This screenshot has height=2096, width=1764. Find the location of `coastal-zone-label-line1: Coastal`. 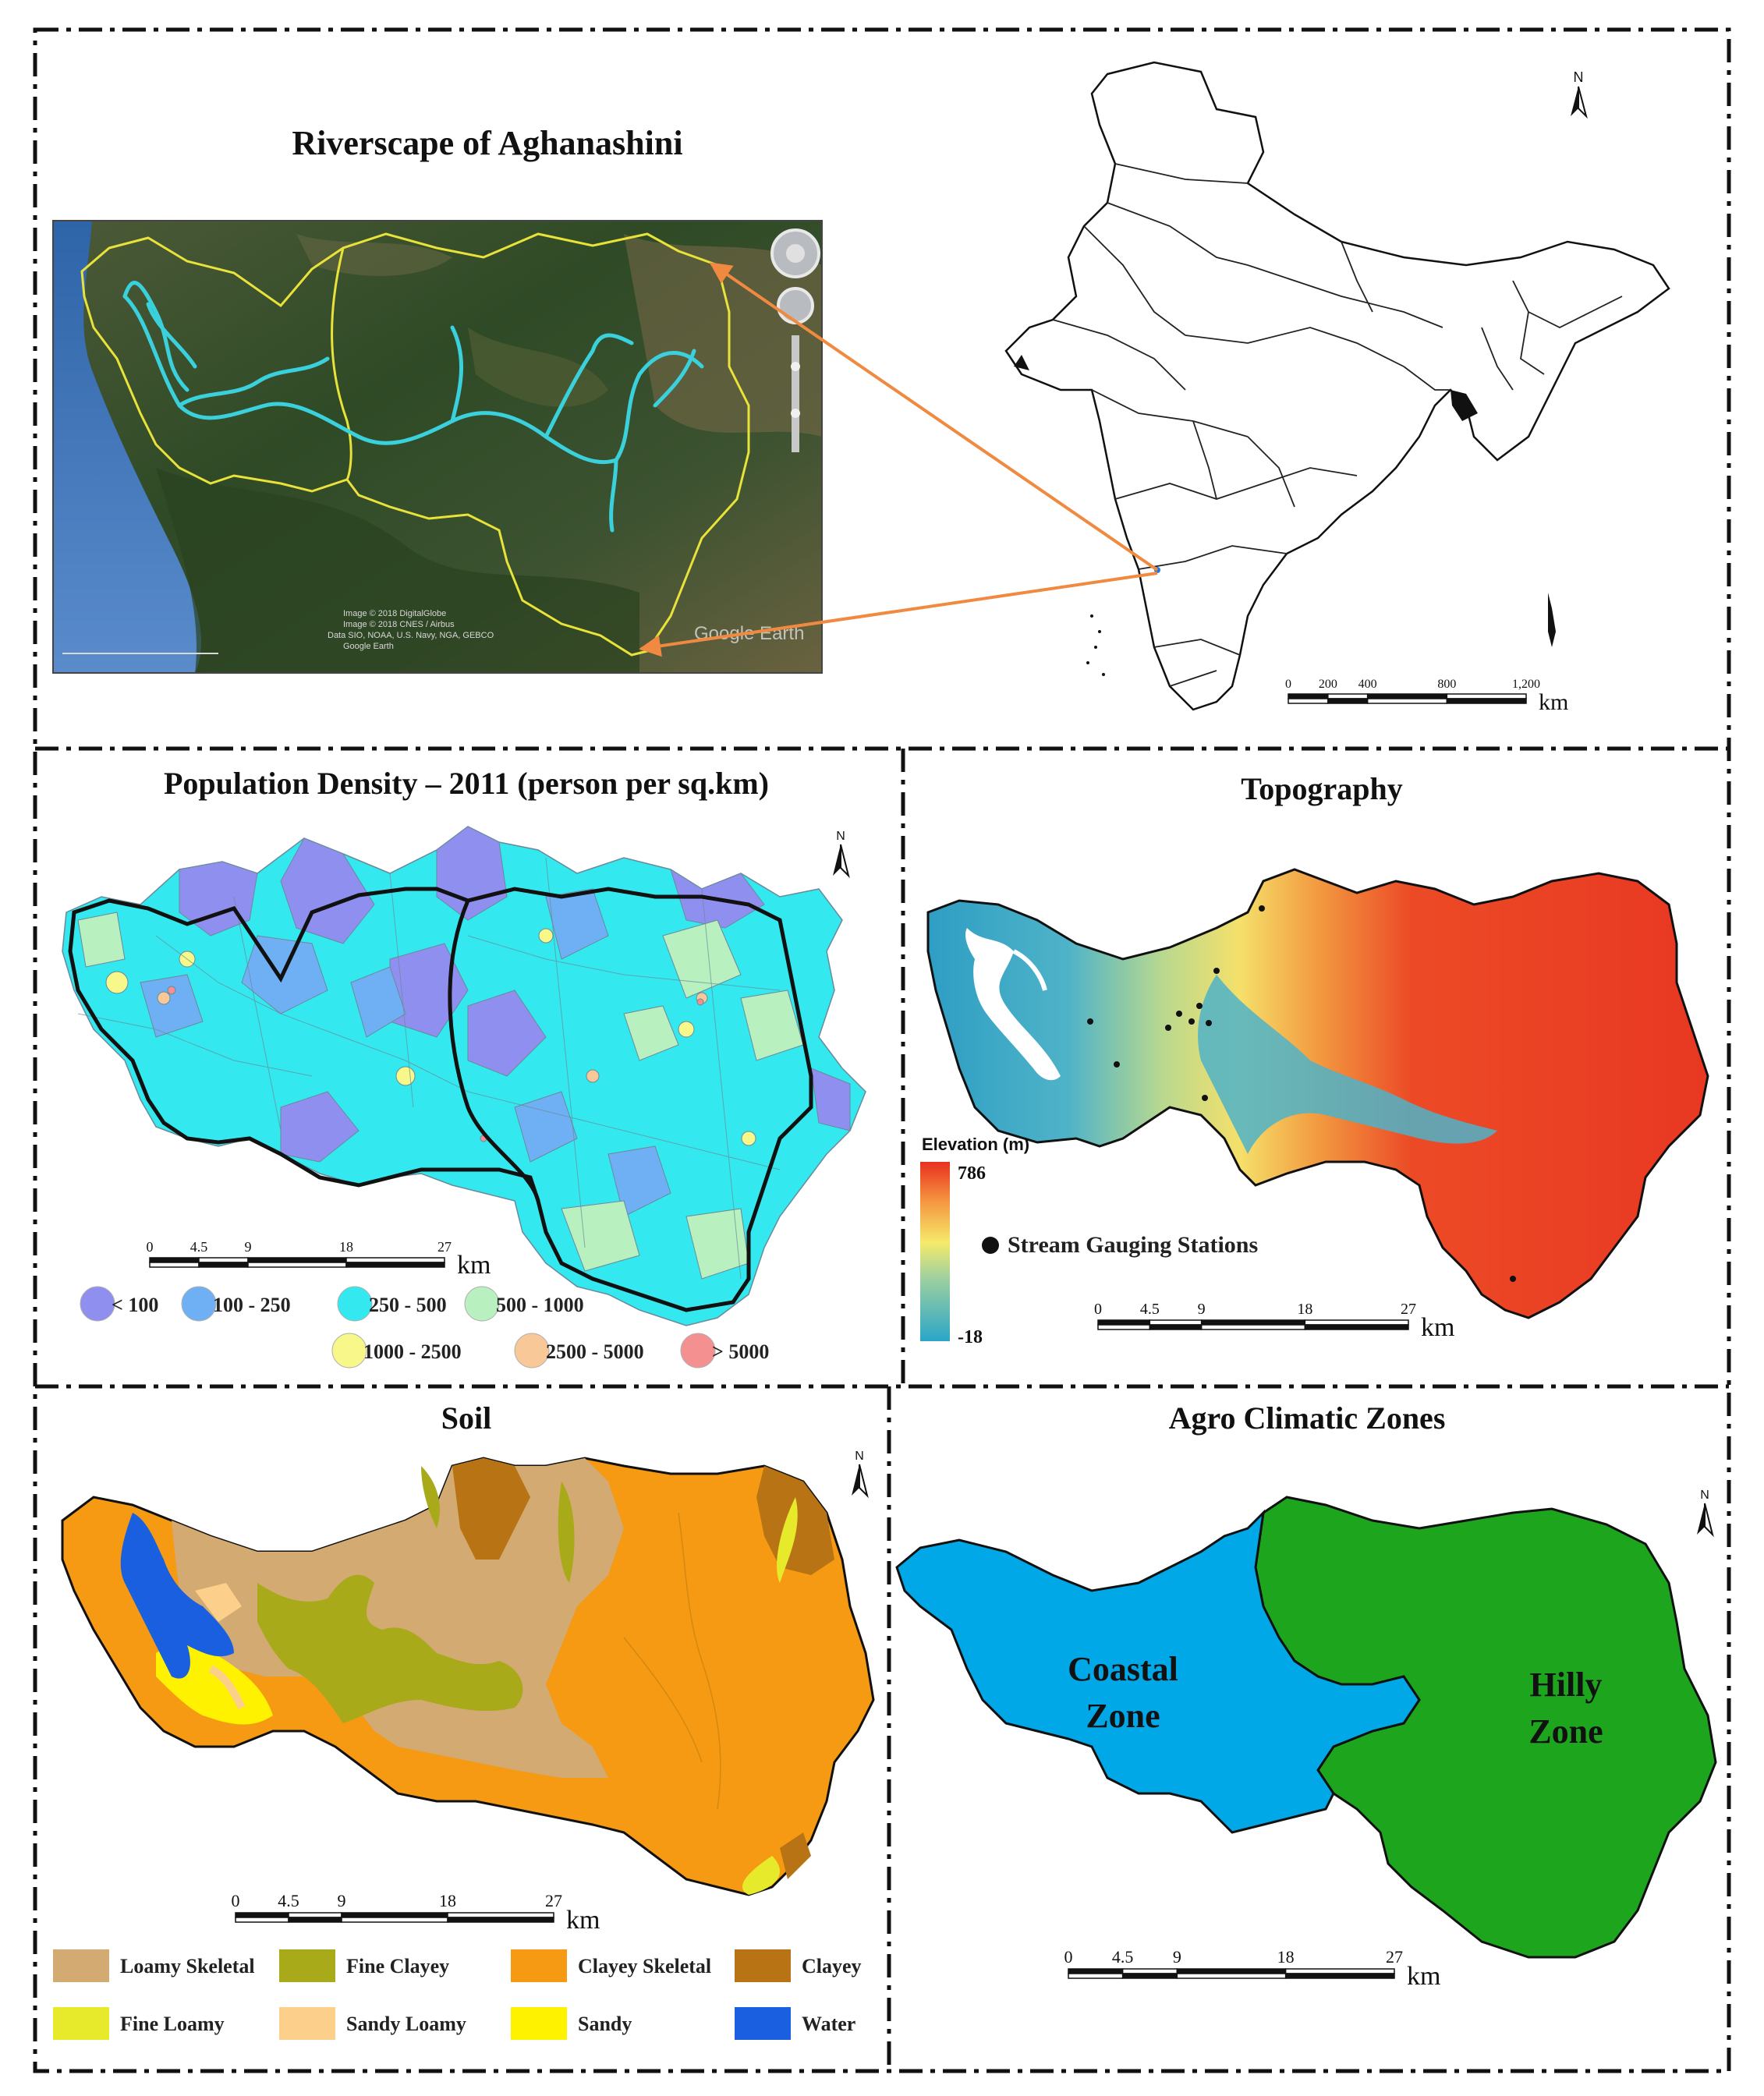

coastal-zone-label-line1: Coastal is located at coordinates (1123, 1669).